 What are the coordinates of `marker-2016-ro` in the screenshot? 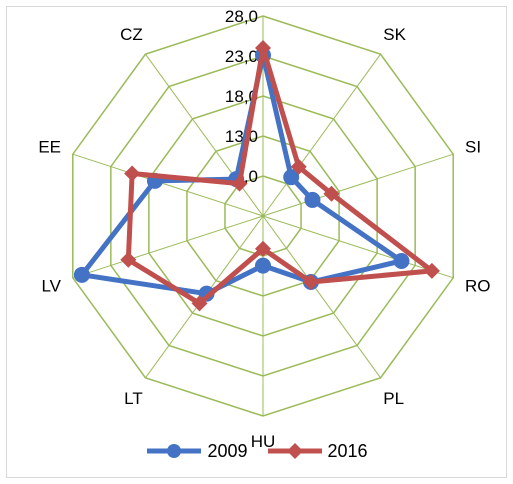 It's located at (431, 270).